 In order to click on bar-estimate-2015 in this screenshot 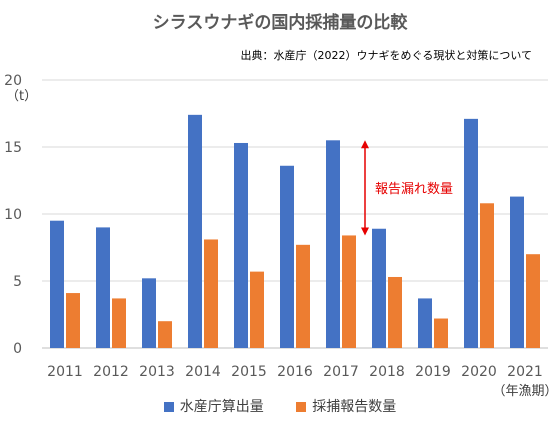, I will do `click(241, 245)`.